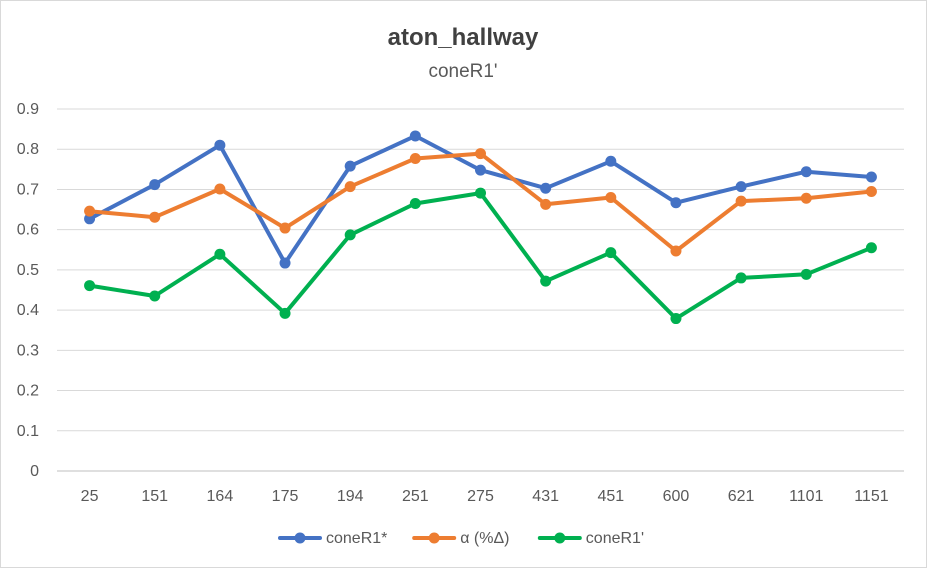  I want to click on y-axis-ticks: 0 0.1 0.2 0.3 0.4 0.5 0.6 0.7 0.8 0.9, so click(28, 290).